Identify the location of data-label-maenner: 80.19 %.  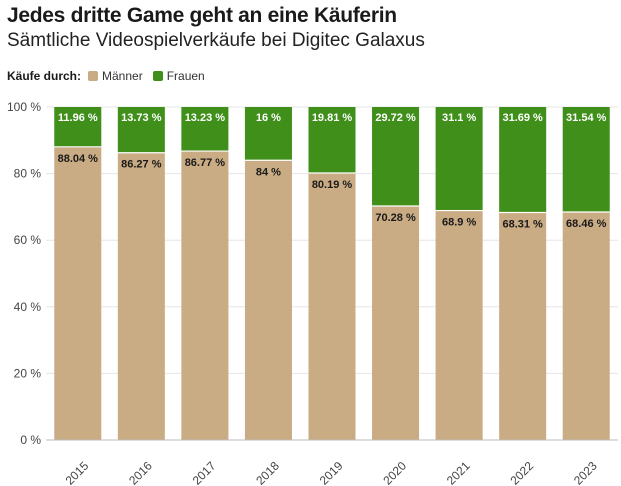
(332, 185).